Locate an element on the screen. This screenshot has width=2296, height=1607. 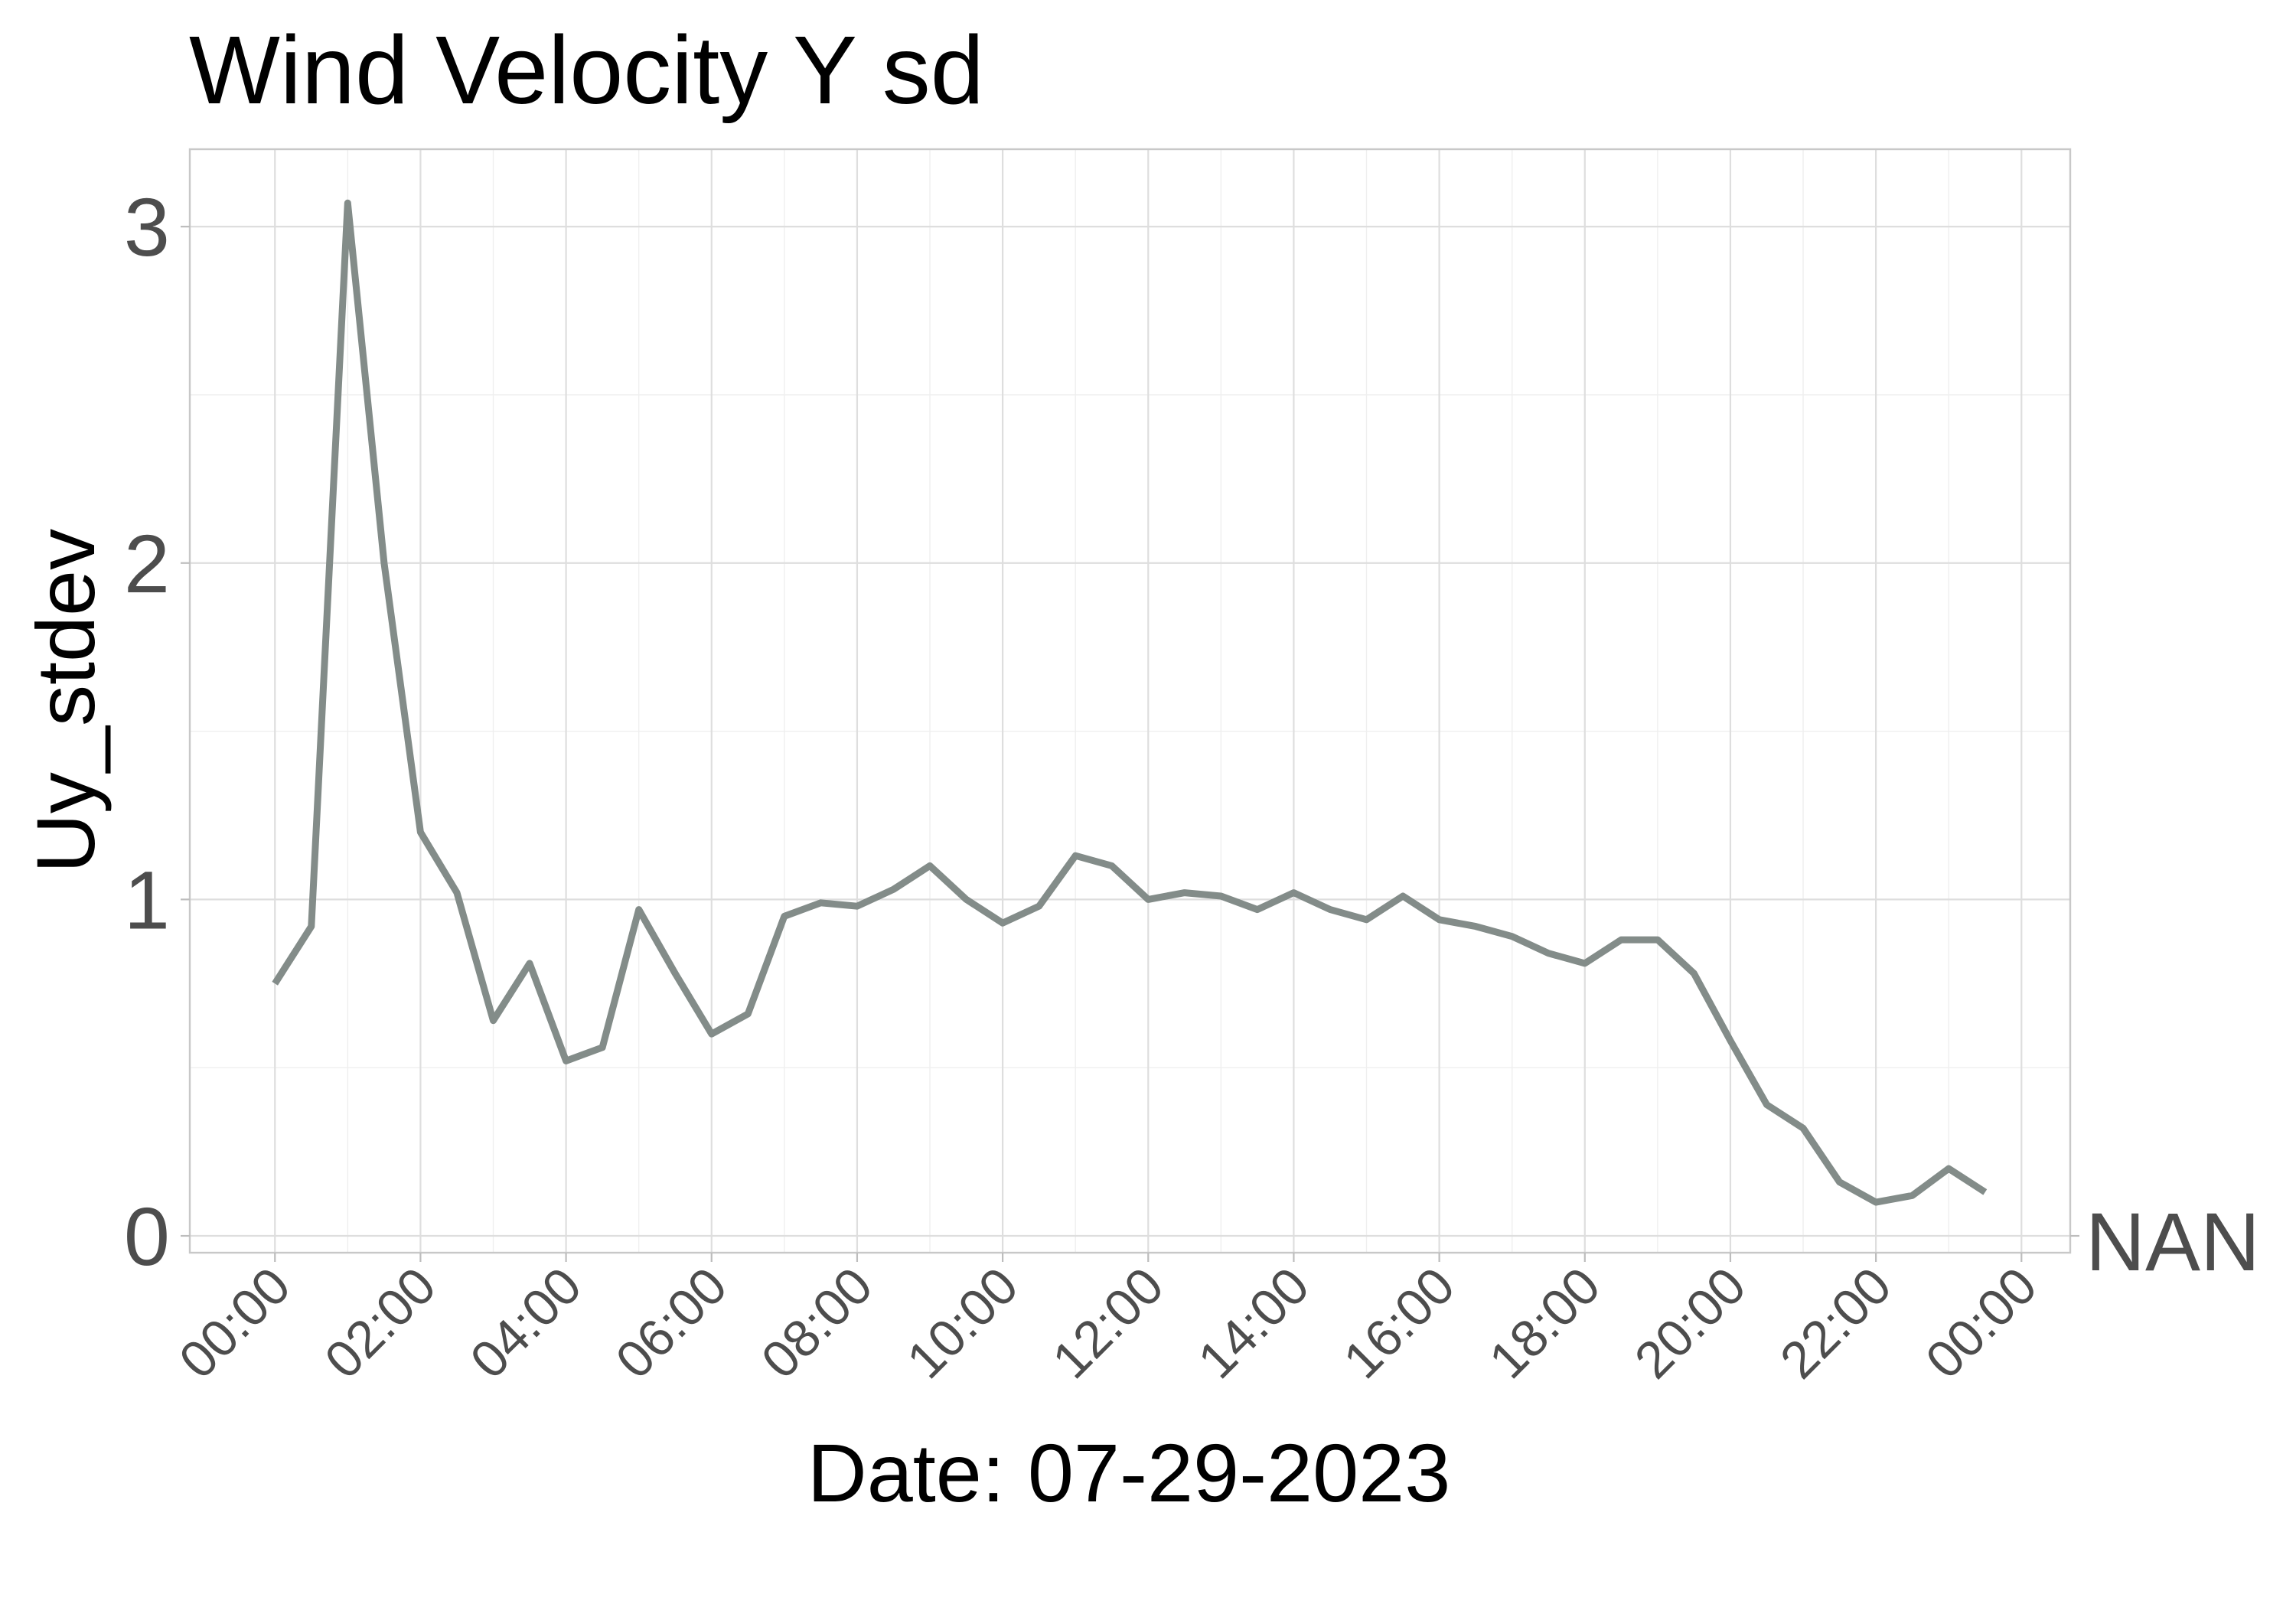
x-tick-label: 20:00 is located at coordinates (1689, 1323).